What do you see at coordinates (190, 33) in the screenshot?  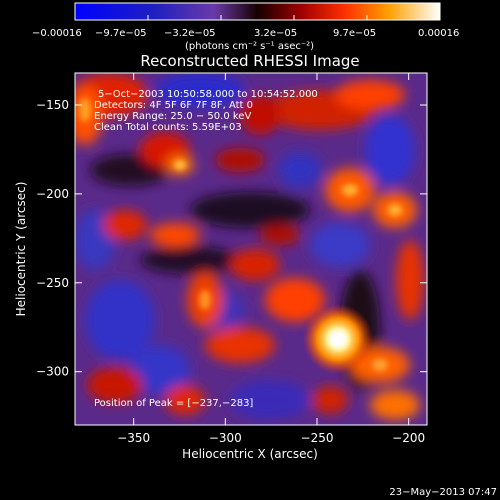 I see `colorbar-tick-label-2: −3.2e−05` at bounding box center [190, 33].